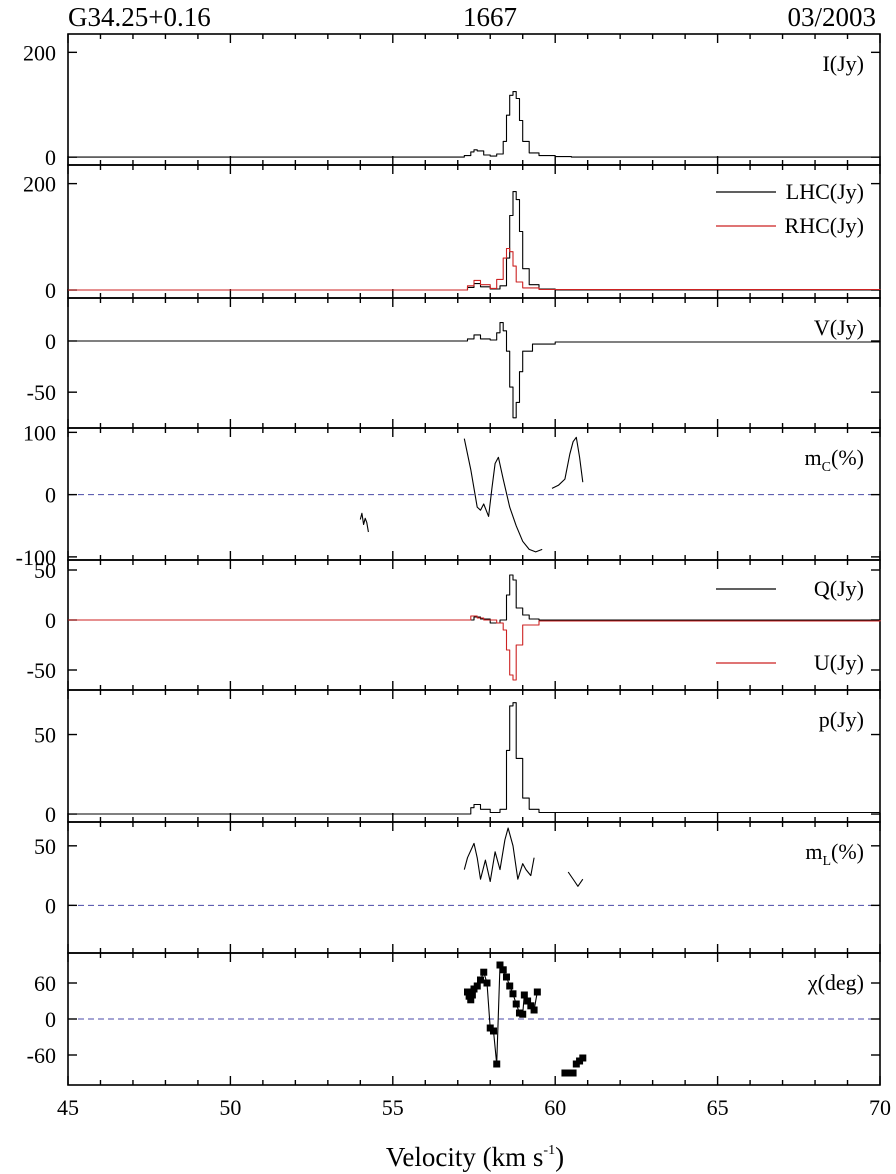 This screenshot has height=1174, width=896. I want to click on x-tick-label: 60, so click(555, 1107).